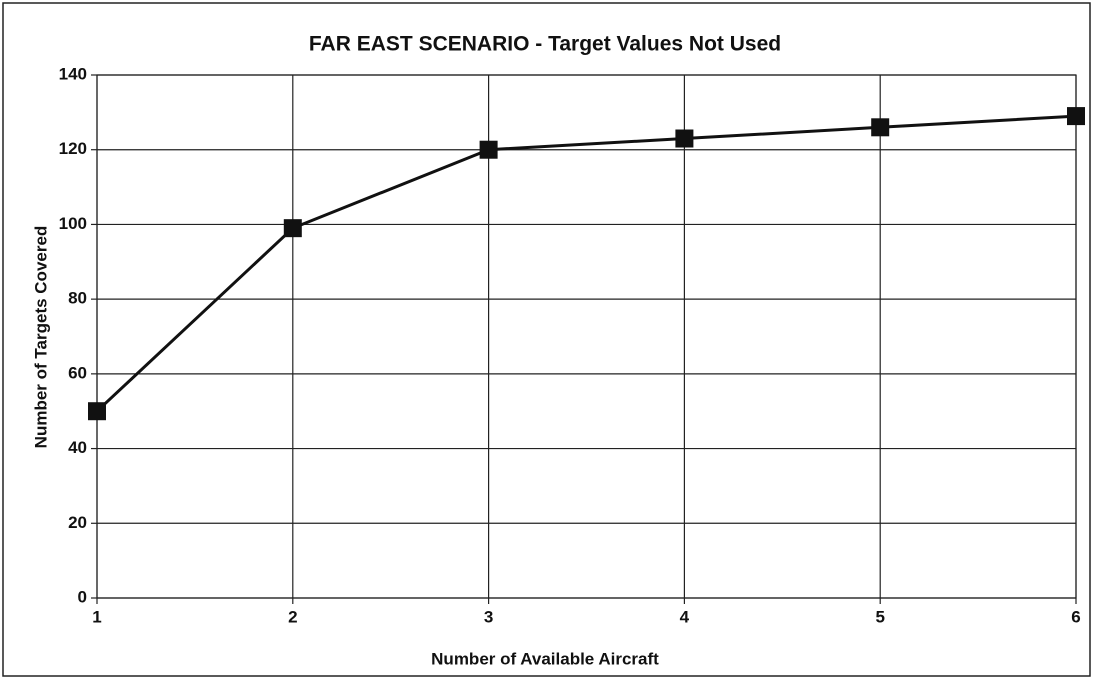 The height and width of the screenshot is (680, 1094). I want to click on x-tick-label: 6, so click(1075, 616).